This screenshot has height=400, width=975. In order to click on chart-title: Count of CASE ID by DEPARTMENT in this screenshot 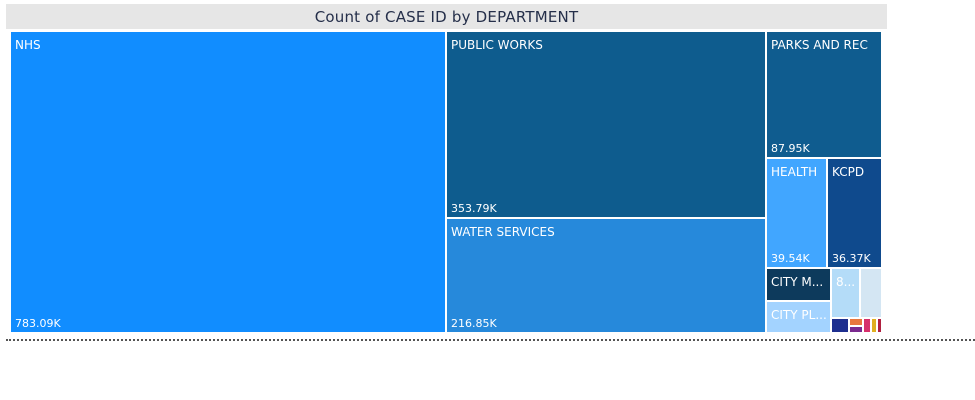, I will do `click(446, 16)`.